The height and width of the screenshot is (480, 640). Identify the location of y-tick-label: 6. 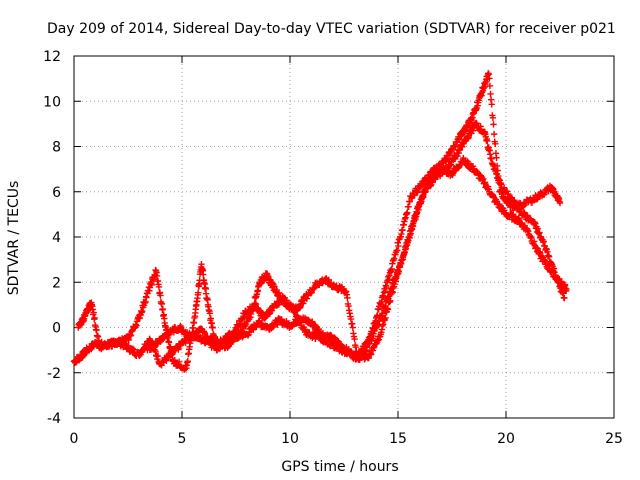
(56, 193).